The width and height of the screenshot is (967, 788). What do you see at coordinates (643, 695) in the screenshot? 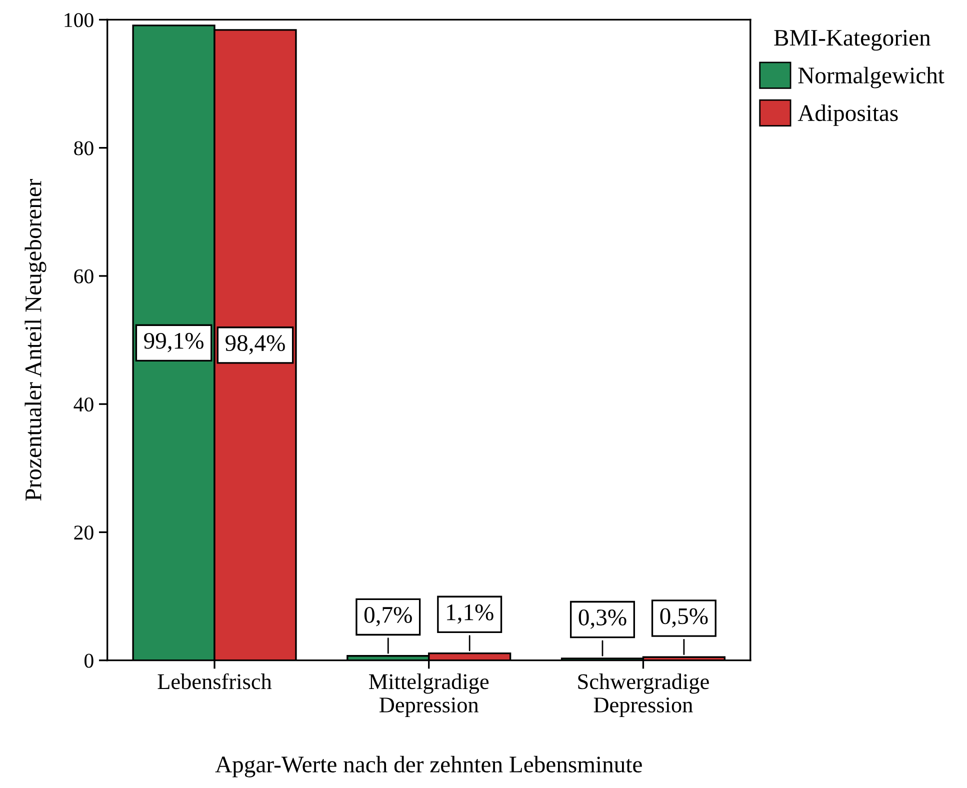
I see `x-tick-label: Schwergradige Depression` at bounding box center [643, 695].